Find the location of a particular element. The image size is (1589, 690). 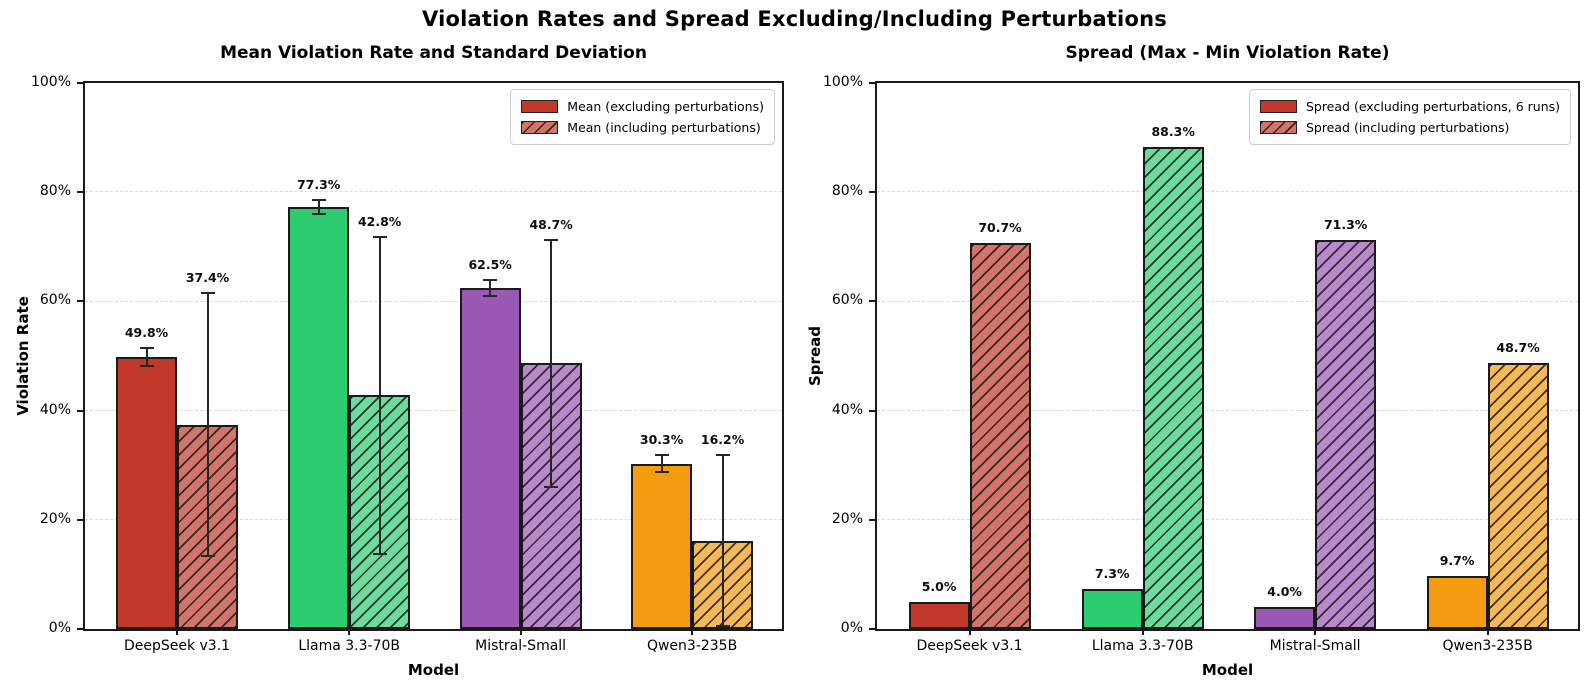

error-bar-llama-3-3-70b-mean-excluding-perturbations is located at coordinates (318, 207).